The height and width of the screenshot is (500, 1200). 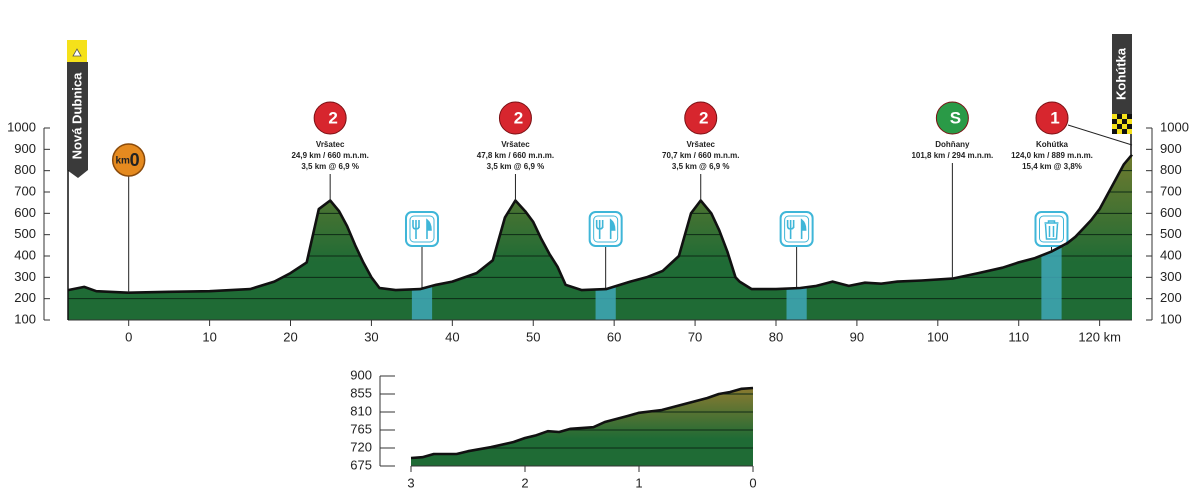 What do you see at coordinates (361, 392) in the screenshot?
I see `y-tick-label: 855` at bounding box center [361, 392].